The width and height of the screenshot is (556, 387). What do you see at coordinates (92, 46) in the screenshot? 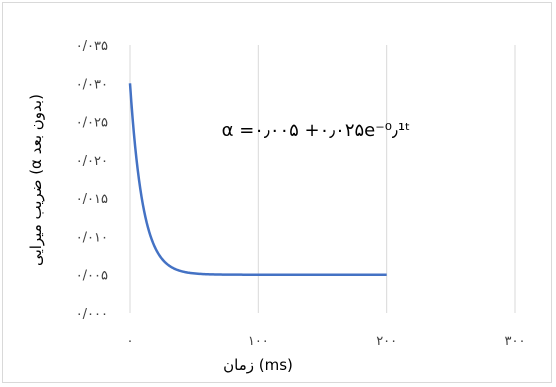
I see `y-tick-label-7: ۰/۰۳۵` at bounding box center [92, 46].